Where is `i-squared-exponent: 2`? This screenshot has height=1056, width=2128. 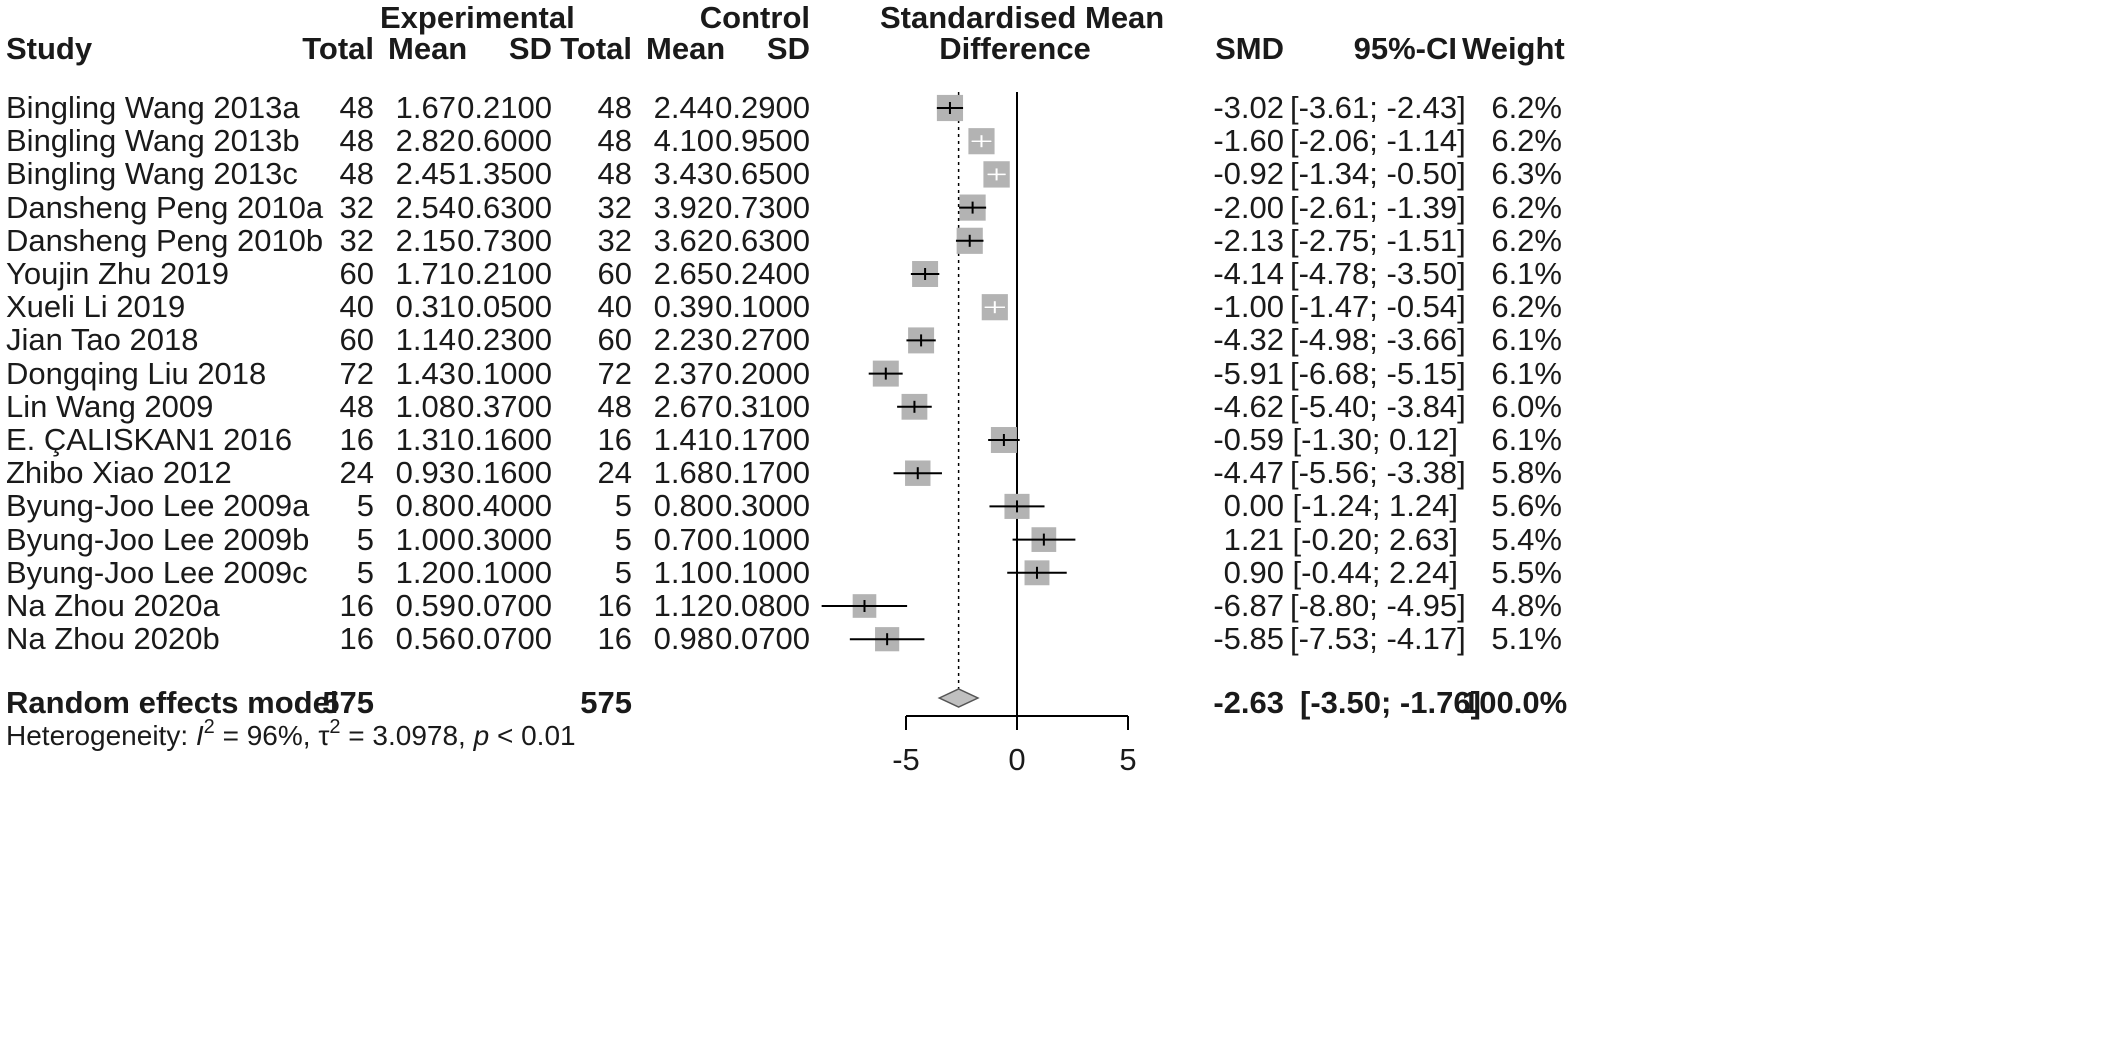
i-squared-exponent: 2 is located at coordinates (209, 727).